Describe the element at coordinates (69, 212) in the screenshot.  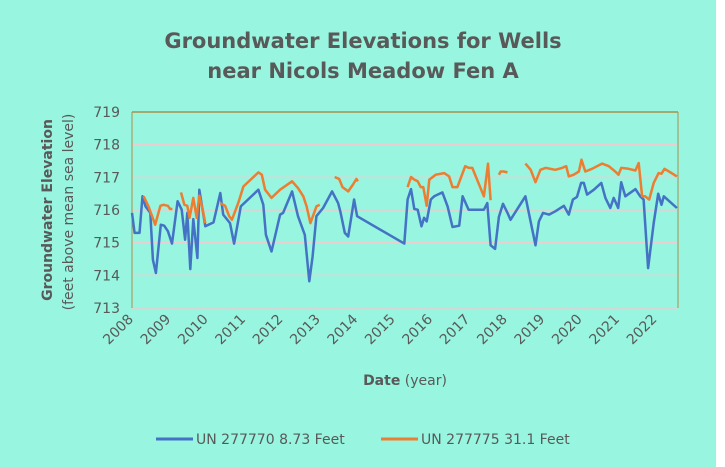
I see `y-axis-subtitle: (feet above mean sea level)` at that location.